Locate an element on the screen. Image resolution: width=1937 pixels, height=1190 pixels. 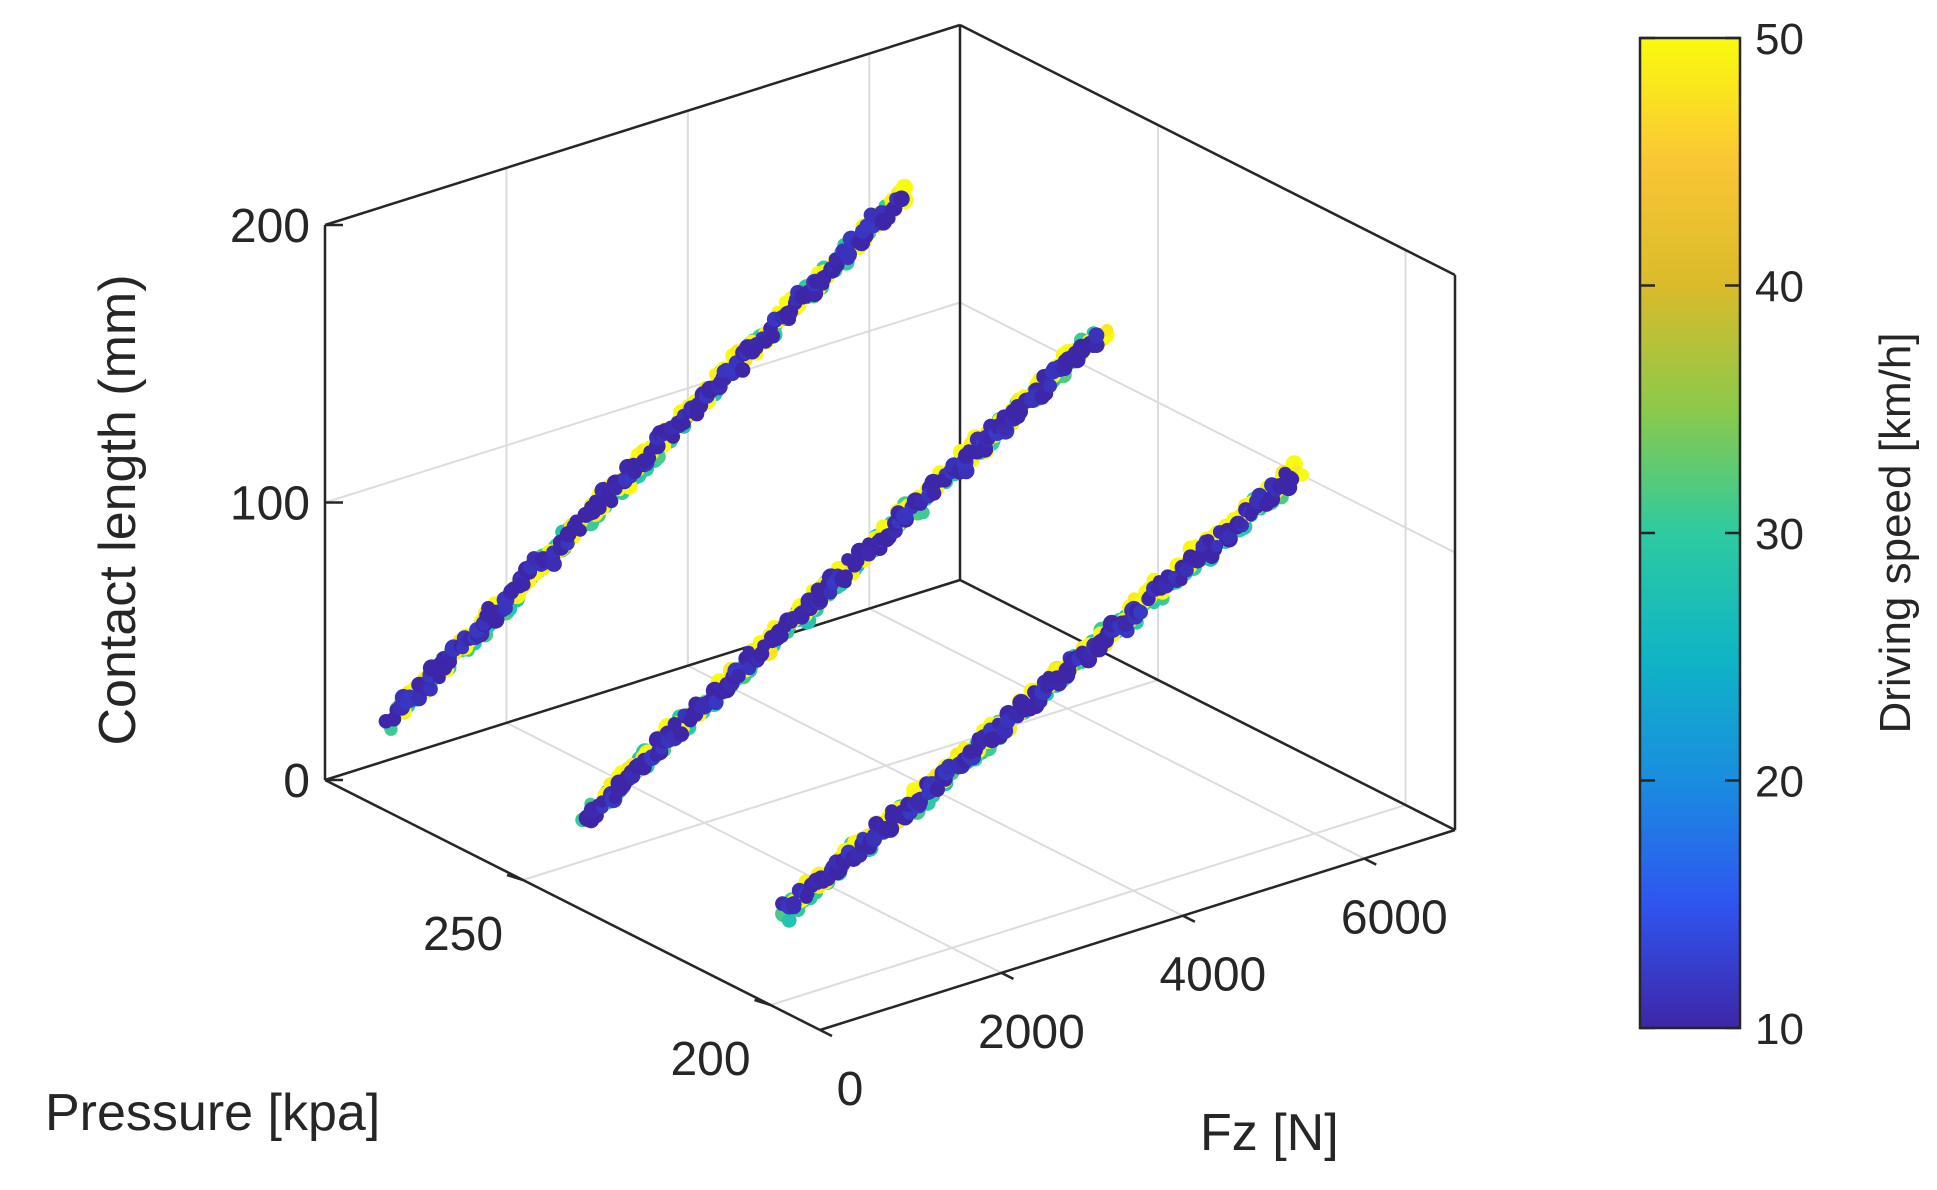
colorbar-tick-label: 10 is located at coordinates (1779, 1029).